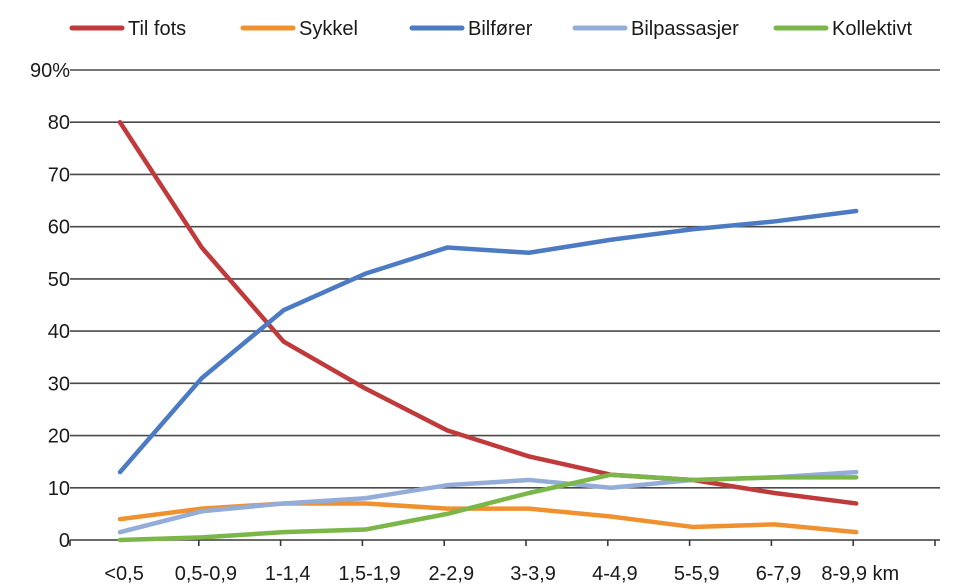 The width and height of the screenshot is (962, 585). Describe the element at coordinates (860, 574) in the screenshot. I see `x-tick-label: 8-9,9 km` at that location.